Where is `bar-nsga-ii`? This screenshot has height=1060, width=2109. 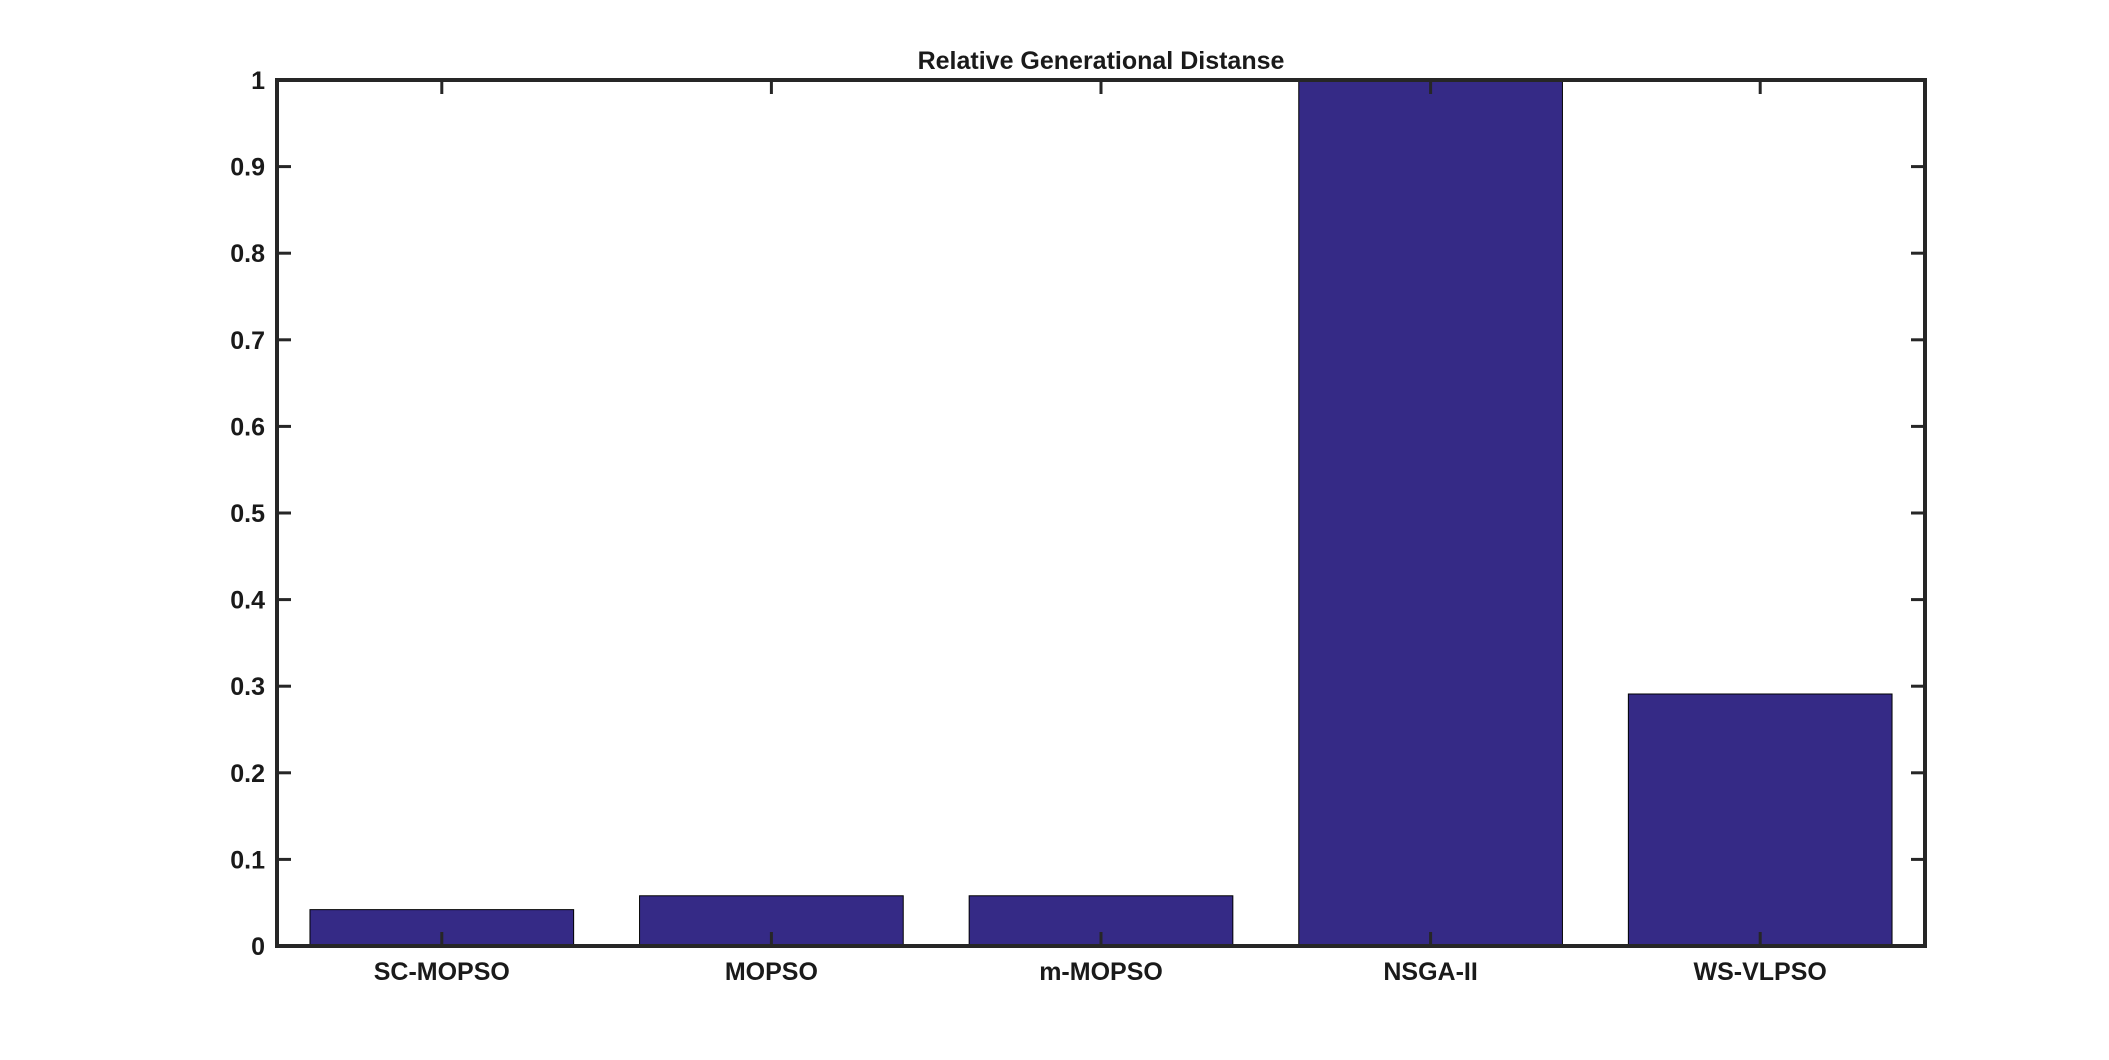 bar-nsga-ii is located at coordinates (1430, 513).